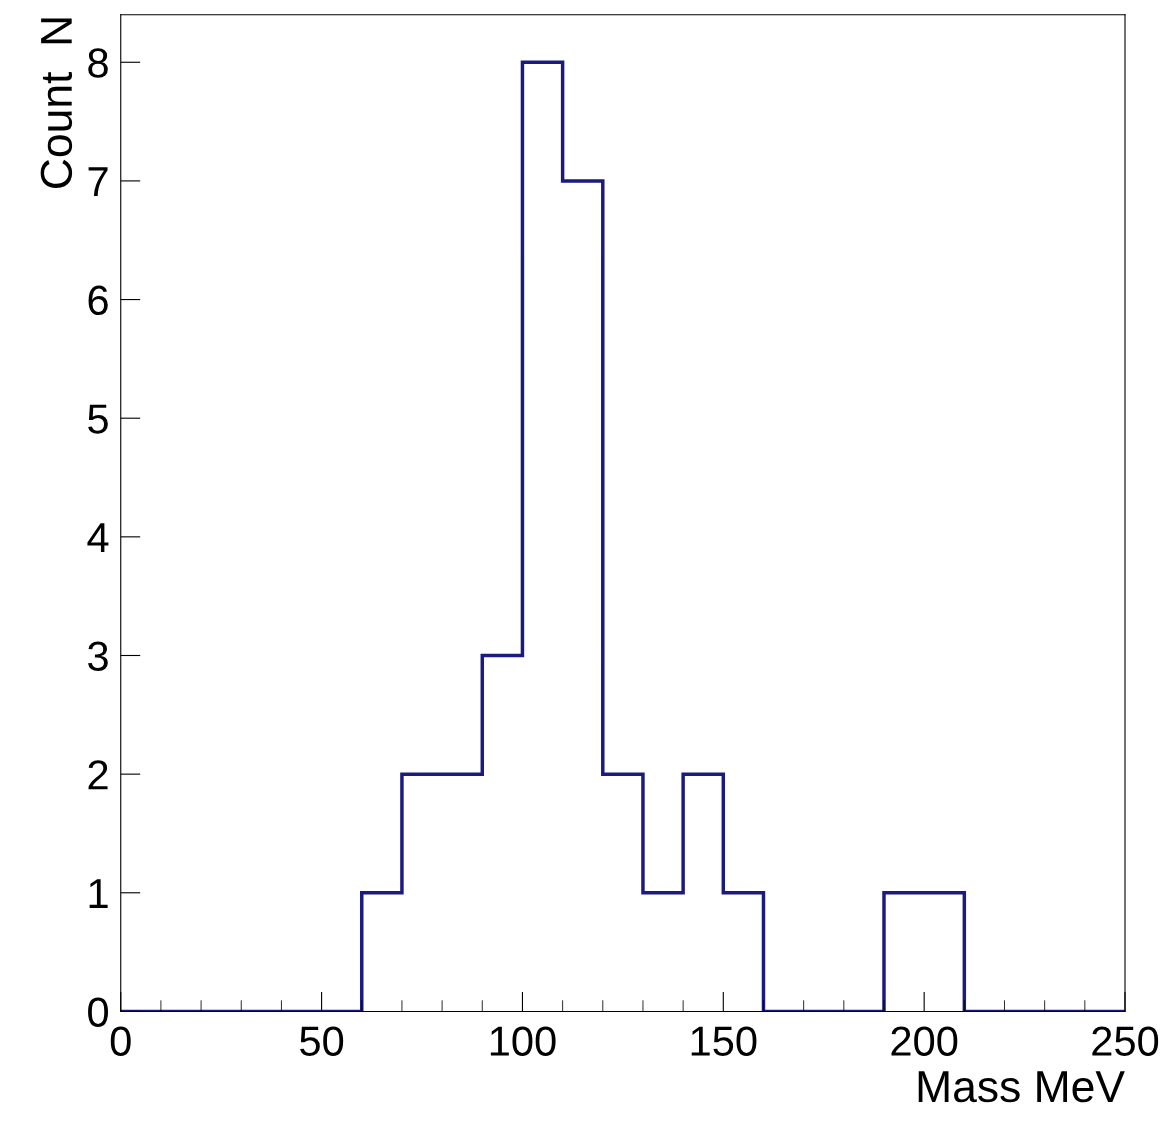 Image resolution: width=1161 pixels, height=1139 pixels. Describe the element at coordinates (1021, 1087) in the screenshot. I see `x-axis-title: Mass MeV` at that location.